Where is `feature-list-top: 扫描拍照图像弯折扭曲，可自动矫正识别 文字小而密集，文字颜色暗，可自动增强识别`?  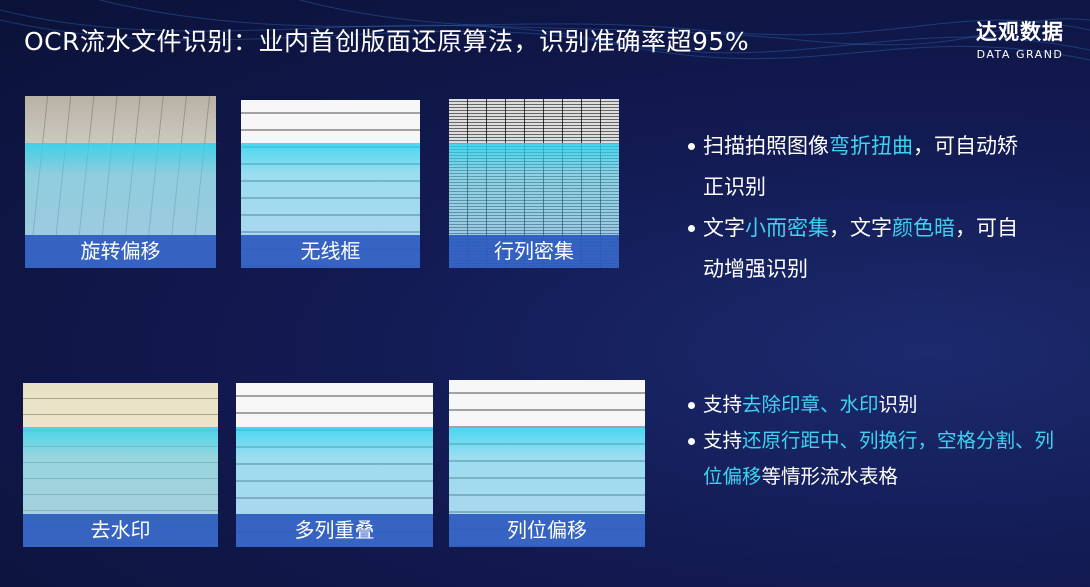 feature-list-top: 扫描拍照图像弯折扭曲，可自动矫正识别 文字小而密集，文字颜色暗，可自动增强识别 is located at coordinates (863, 208).